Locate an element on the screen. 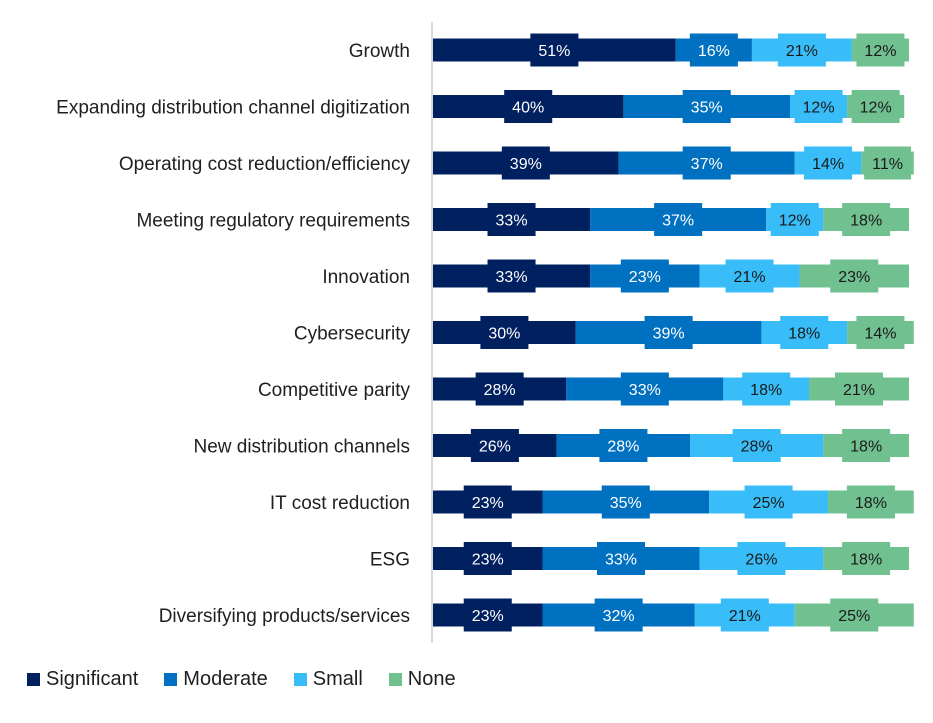  data-label-significant-diversifying-products-services: 23% is located at coordinates (488, 616).